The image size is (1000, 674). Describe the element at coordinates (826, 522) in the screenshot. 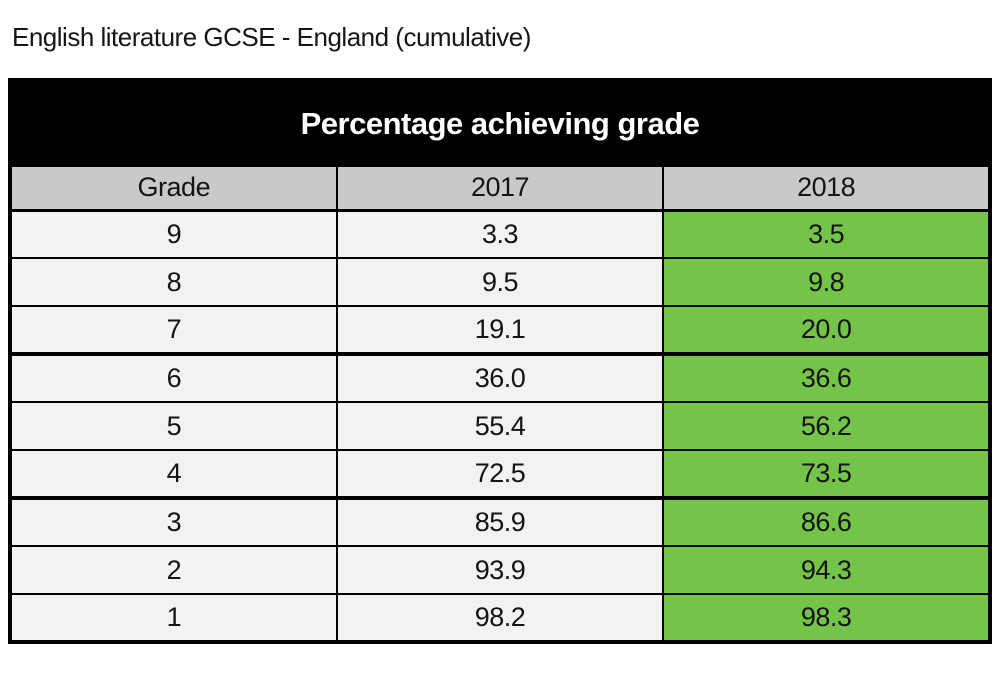

I see `value-2018-cell: 86.6` at that location.